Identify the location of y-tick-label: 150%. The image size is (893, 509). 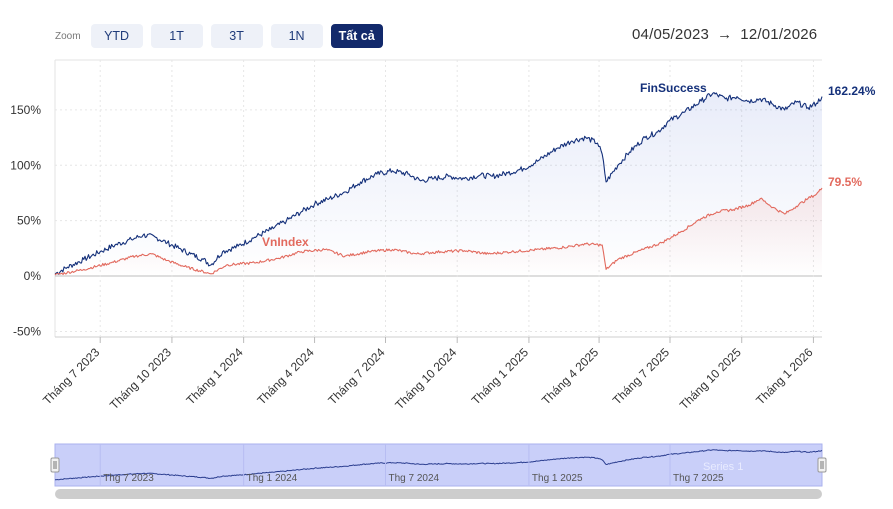
(25, 110).